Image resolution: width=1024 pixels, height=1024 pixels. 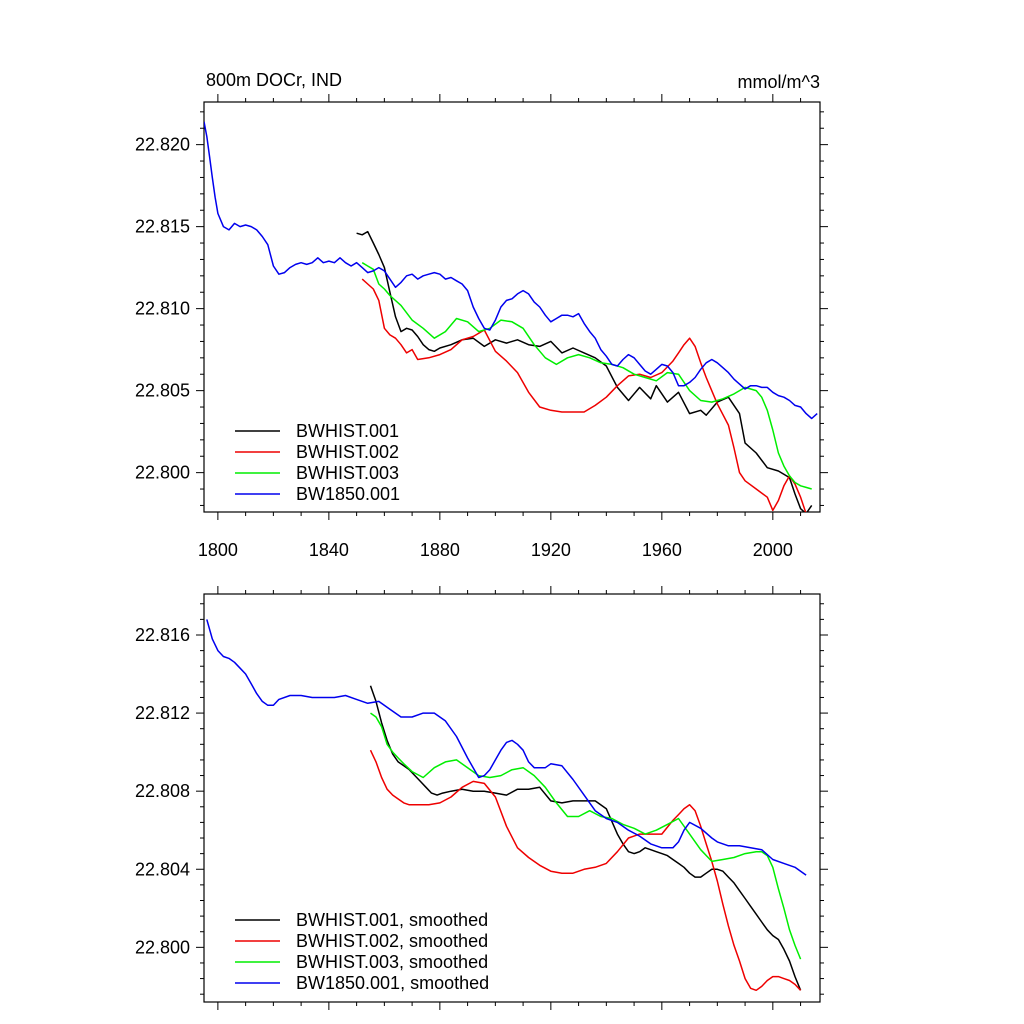 What do you see at coordinates (162, 791) in the screenshot?
I see `y-tick-label: 22.808` at bounding box center [162, 791].